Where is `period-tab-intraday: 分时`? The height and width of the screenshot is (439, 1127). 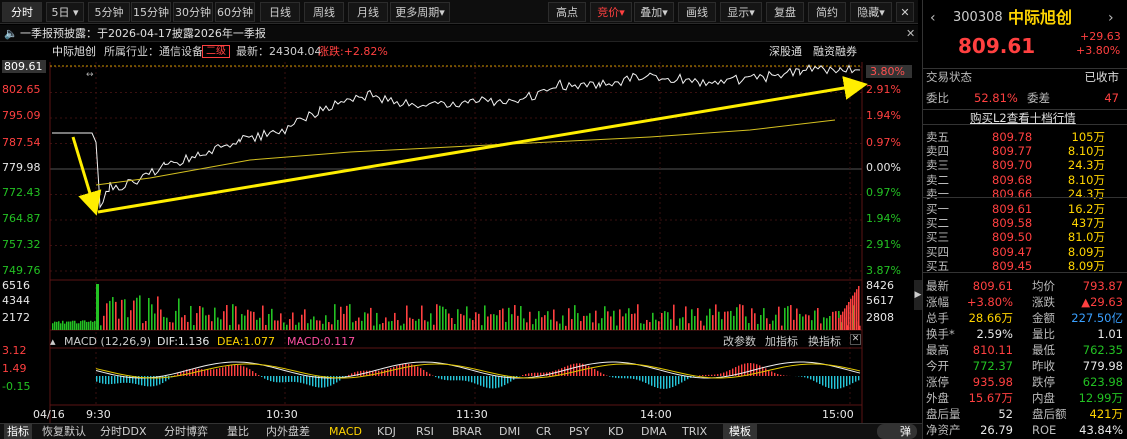
period-tab-intraday: 分时 is located at coordinates (22, 12).